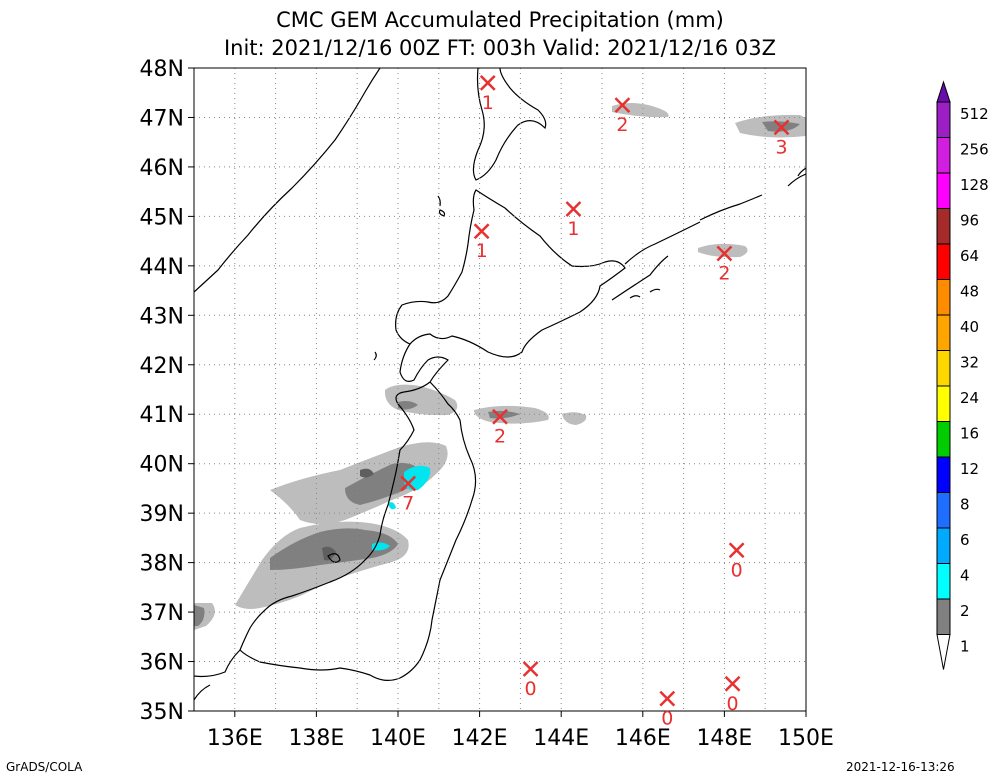 Image resolution: width=1000 pixels, height=779 pixels. What do you see at coordinates (480, 738) in the screenshot?
I see `lon-label: 142E` at bounding box center [480, 738].